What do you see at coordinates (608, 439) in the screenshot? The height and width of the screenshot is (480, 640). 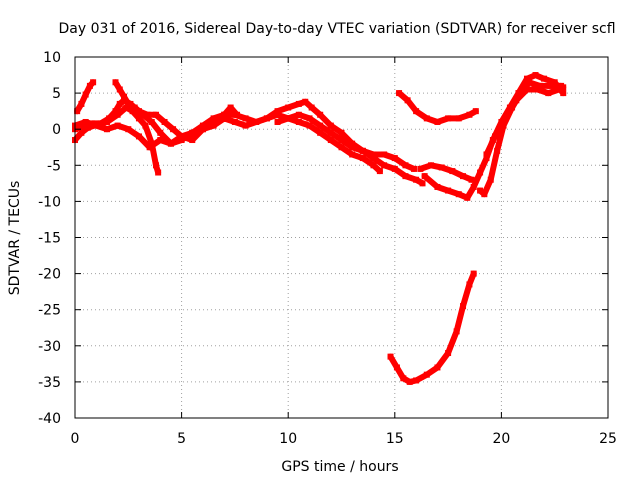 I see `x-tick-label: 25` at bounding box center [608, 439].